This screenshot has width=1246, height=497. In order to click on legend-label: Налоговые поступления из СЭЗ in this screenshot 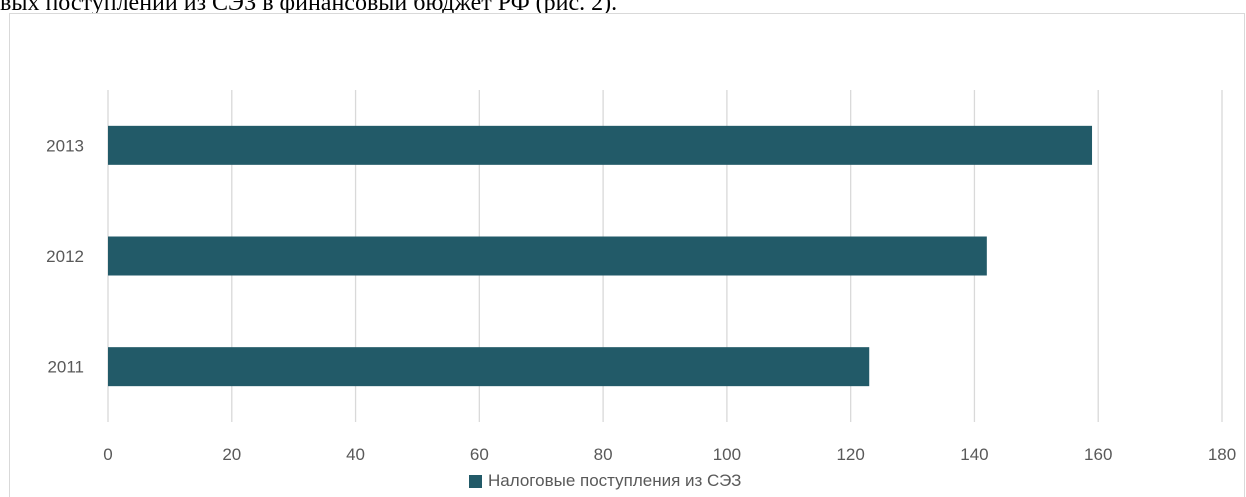, I will do `click(615, 480)`.